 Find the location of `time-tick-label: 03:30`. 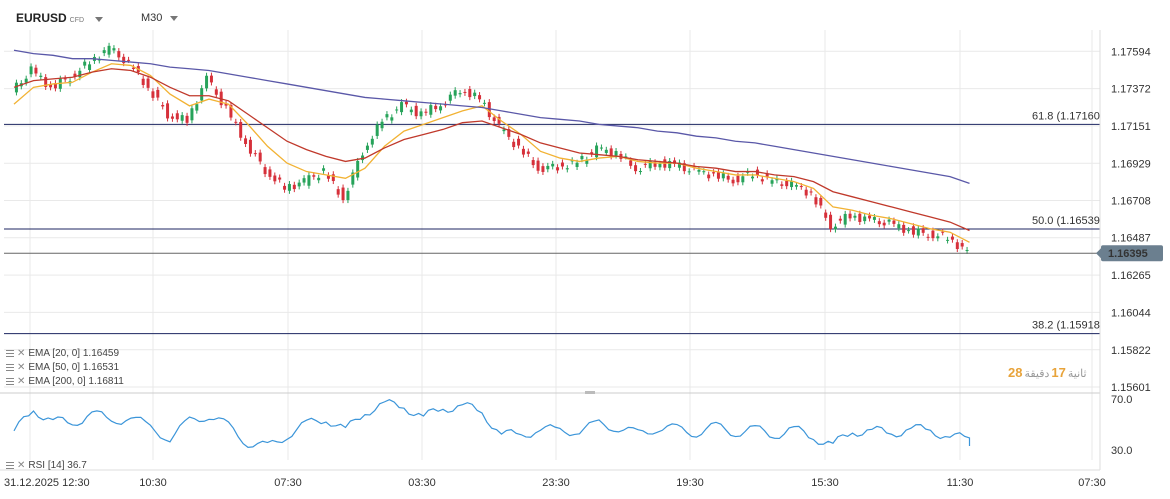

time-tick-label: 03:30 is located at coordinates (422, 483).